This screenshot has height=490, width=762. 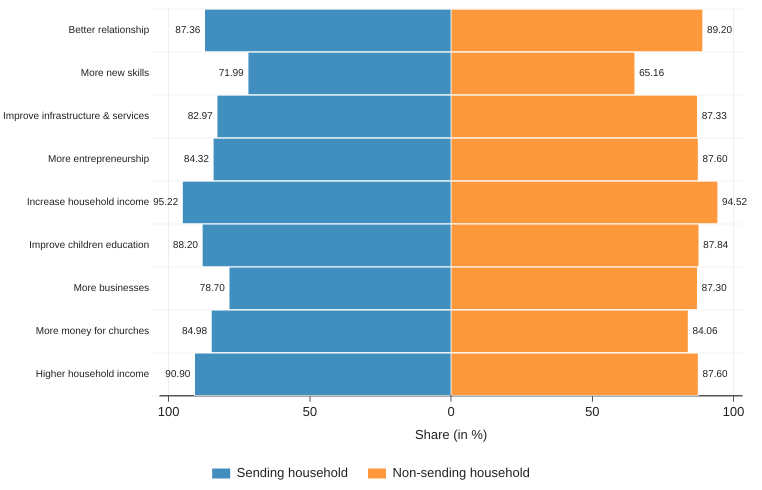 I want to click on y-tick-label: Improve infrastructure & services, so click(x=76, y=116).